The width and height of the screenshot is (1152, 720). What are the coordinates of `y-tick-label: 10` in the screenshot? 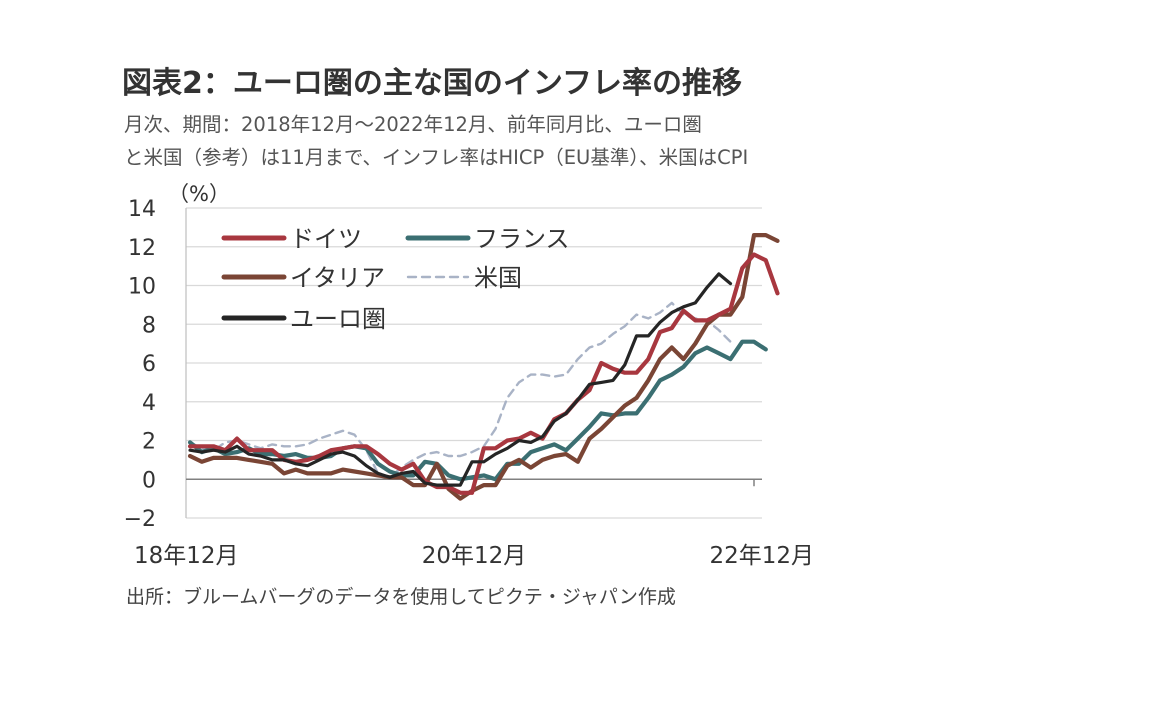 It's located at (142, 287).